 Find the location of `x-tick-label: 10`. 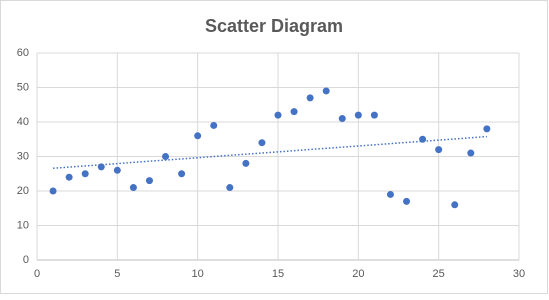

x-tick-label: 10 is located at coordinates (198, 274).